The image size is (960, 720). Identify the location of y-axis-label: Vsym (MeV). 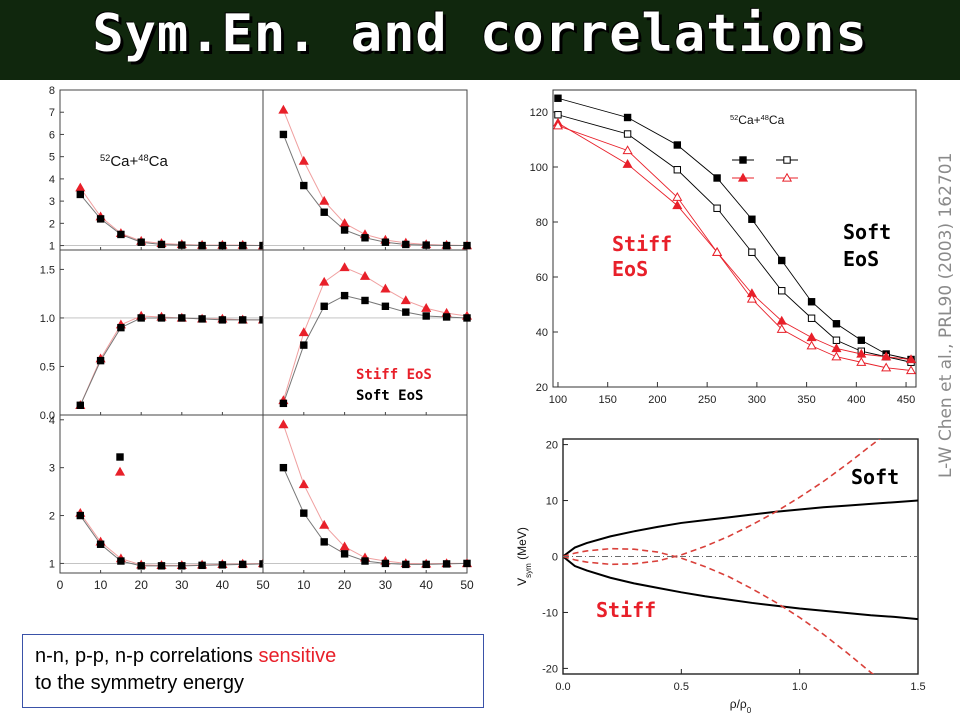
(524, 556).